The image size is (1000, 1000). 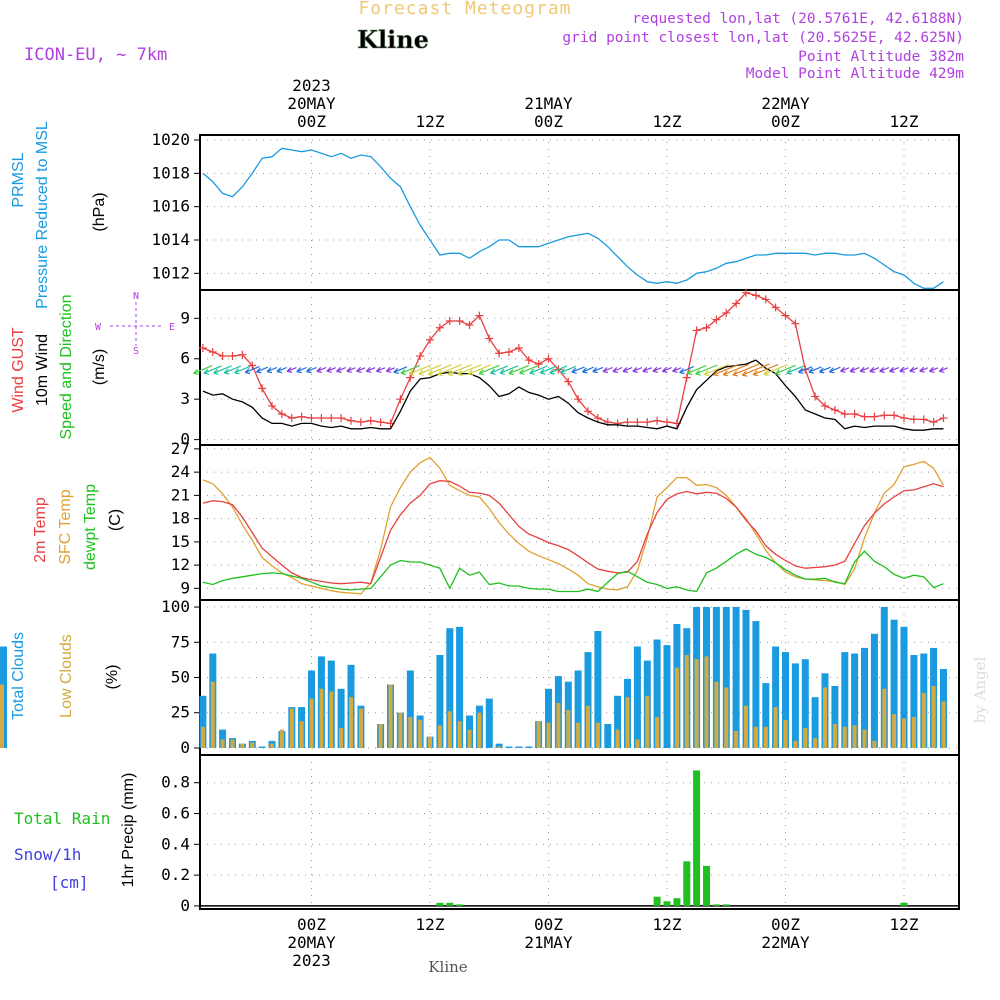 What do you see at coordinates (185, 587) in the screenshot?
I see `y-tick-label: 9` at bounding box center [185, 587].